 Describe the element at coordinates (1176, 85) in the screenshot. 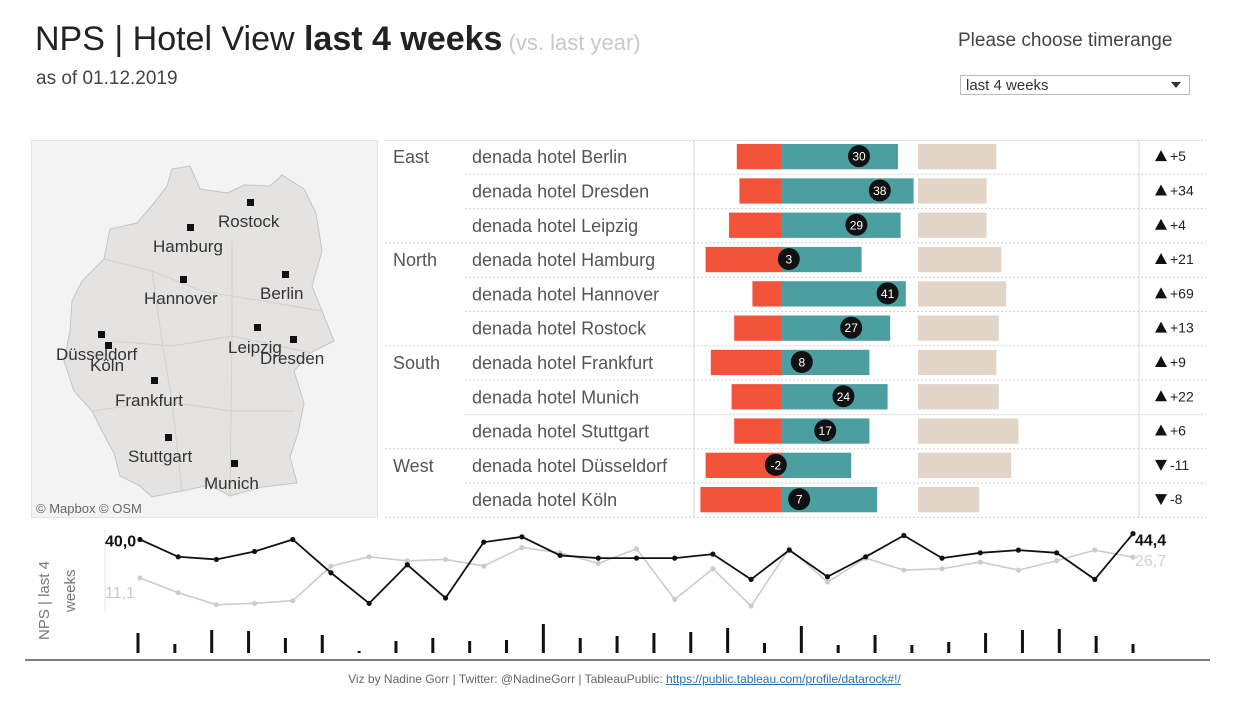

I see `chevron-down-icon` at that location.